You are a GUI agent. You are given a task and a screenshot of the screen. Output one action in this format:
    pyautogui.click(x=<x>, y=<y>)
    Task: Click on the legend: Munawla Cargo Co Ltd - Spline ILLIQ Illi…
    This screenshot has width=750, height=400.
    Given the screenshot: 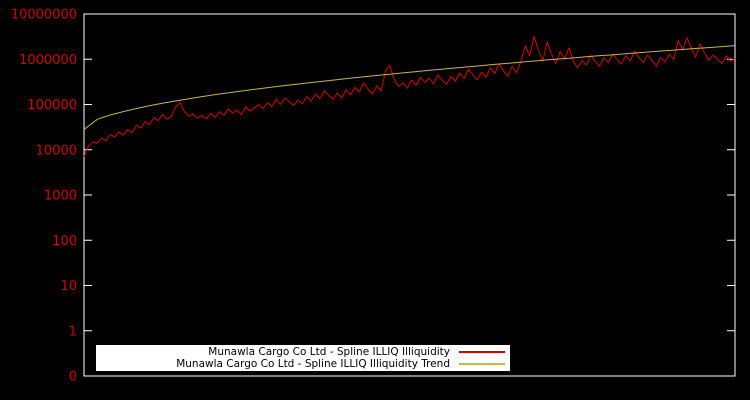 What is the action you would take?
    pyautogui.click(x=303, y=358)
    